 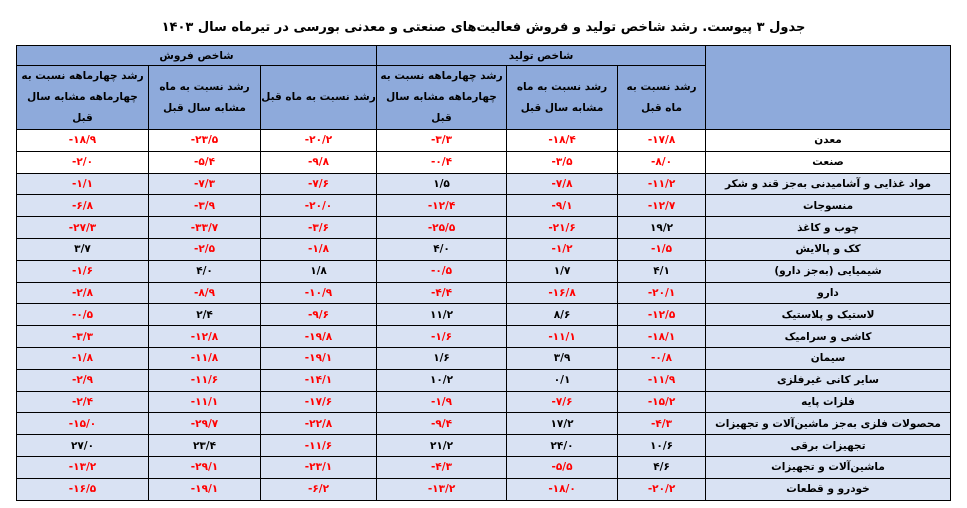 I want to click on cell-prod-mom: -۱/۵, so click(x=662, y=249).